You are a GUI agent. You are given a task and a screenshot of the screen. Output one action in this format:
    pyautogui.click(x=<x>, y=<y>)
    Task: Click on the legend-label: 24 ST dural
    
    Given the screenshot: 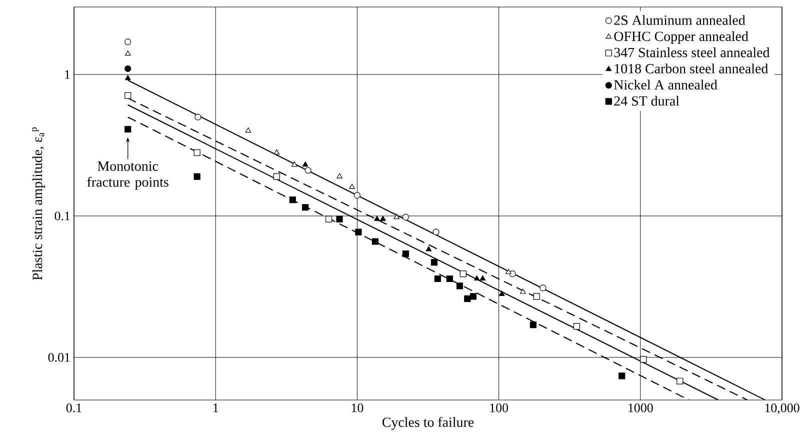 What is the action you would take?
    pyautogui.click(x=647, y=101)
    